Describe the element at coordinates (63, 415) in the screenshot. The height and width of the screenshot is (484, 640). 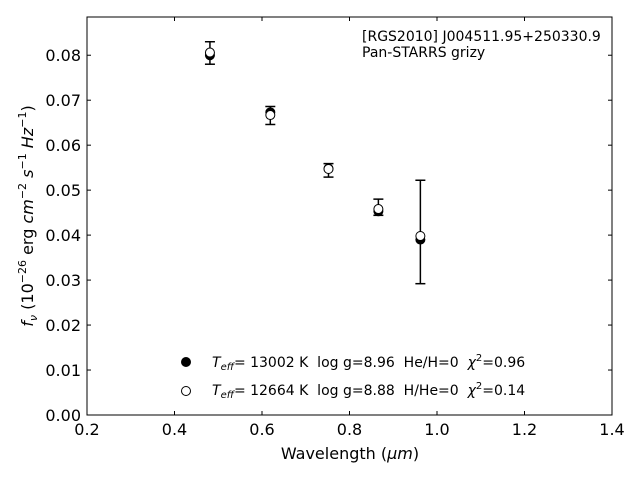
I see `y-tick-label: 0.00` at that location.